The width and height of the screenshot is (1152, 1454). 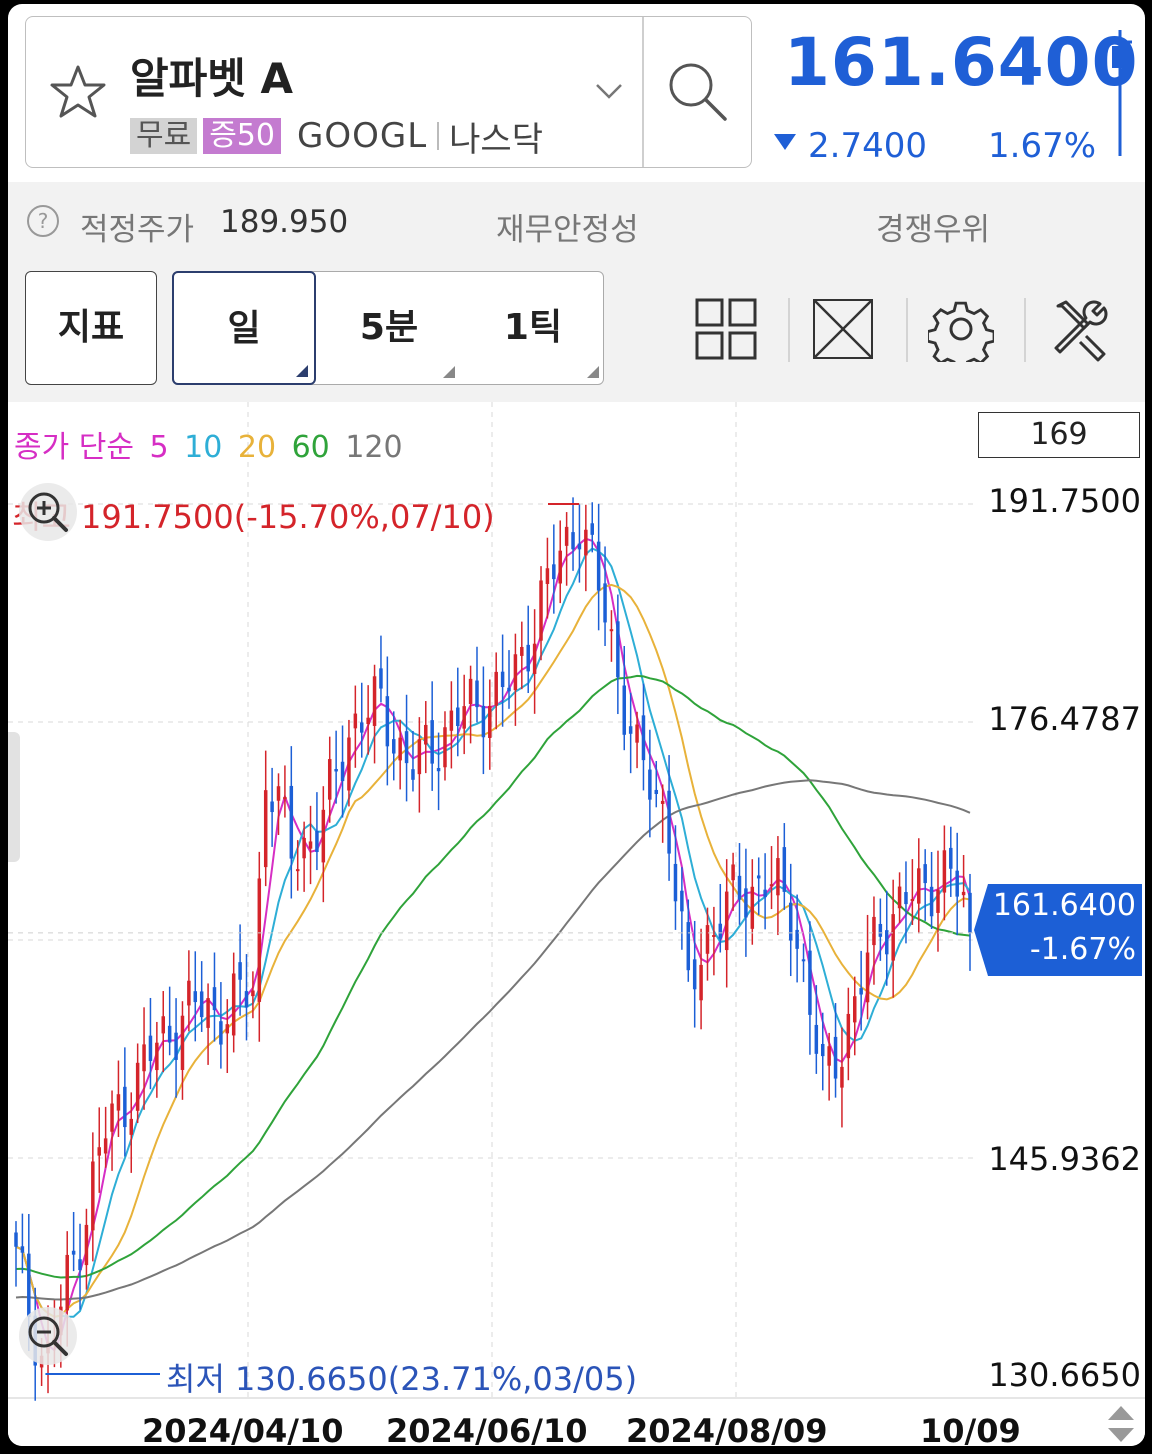 What do you see at coordinates (203, 447) in the screenshot?
I see `legend-ma10: 10` at bounding box center [203, 447].